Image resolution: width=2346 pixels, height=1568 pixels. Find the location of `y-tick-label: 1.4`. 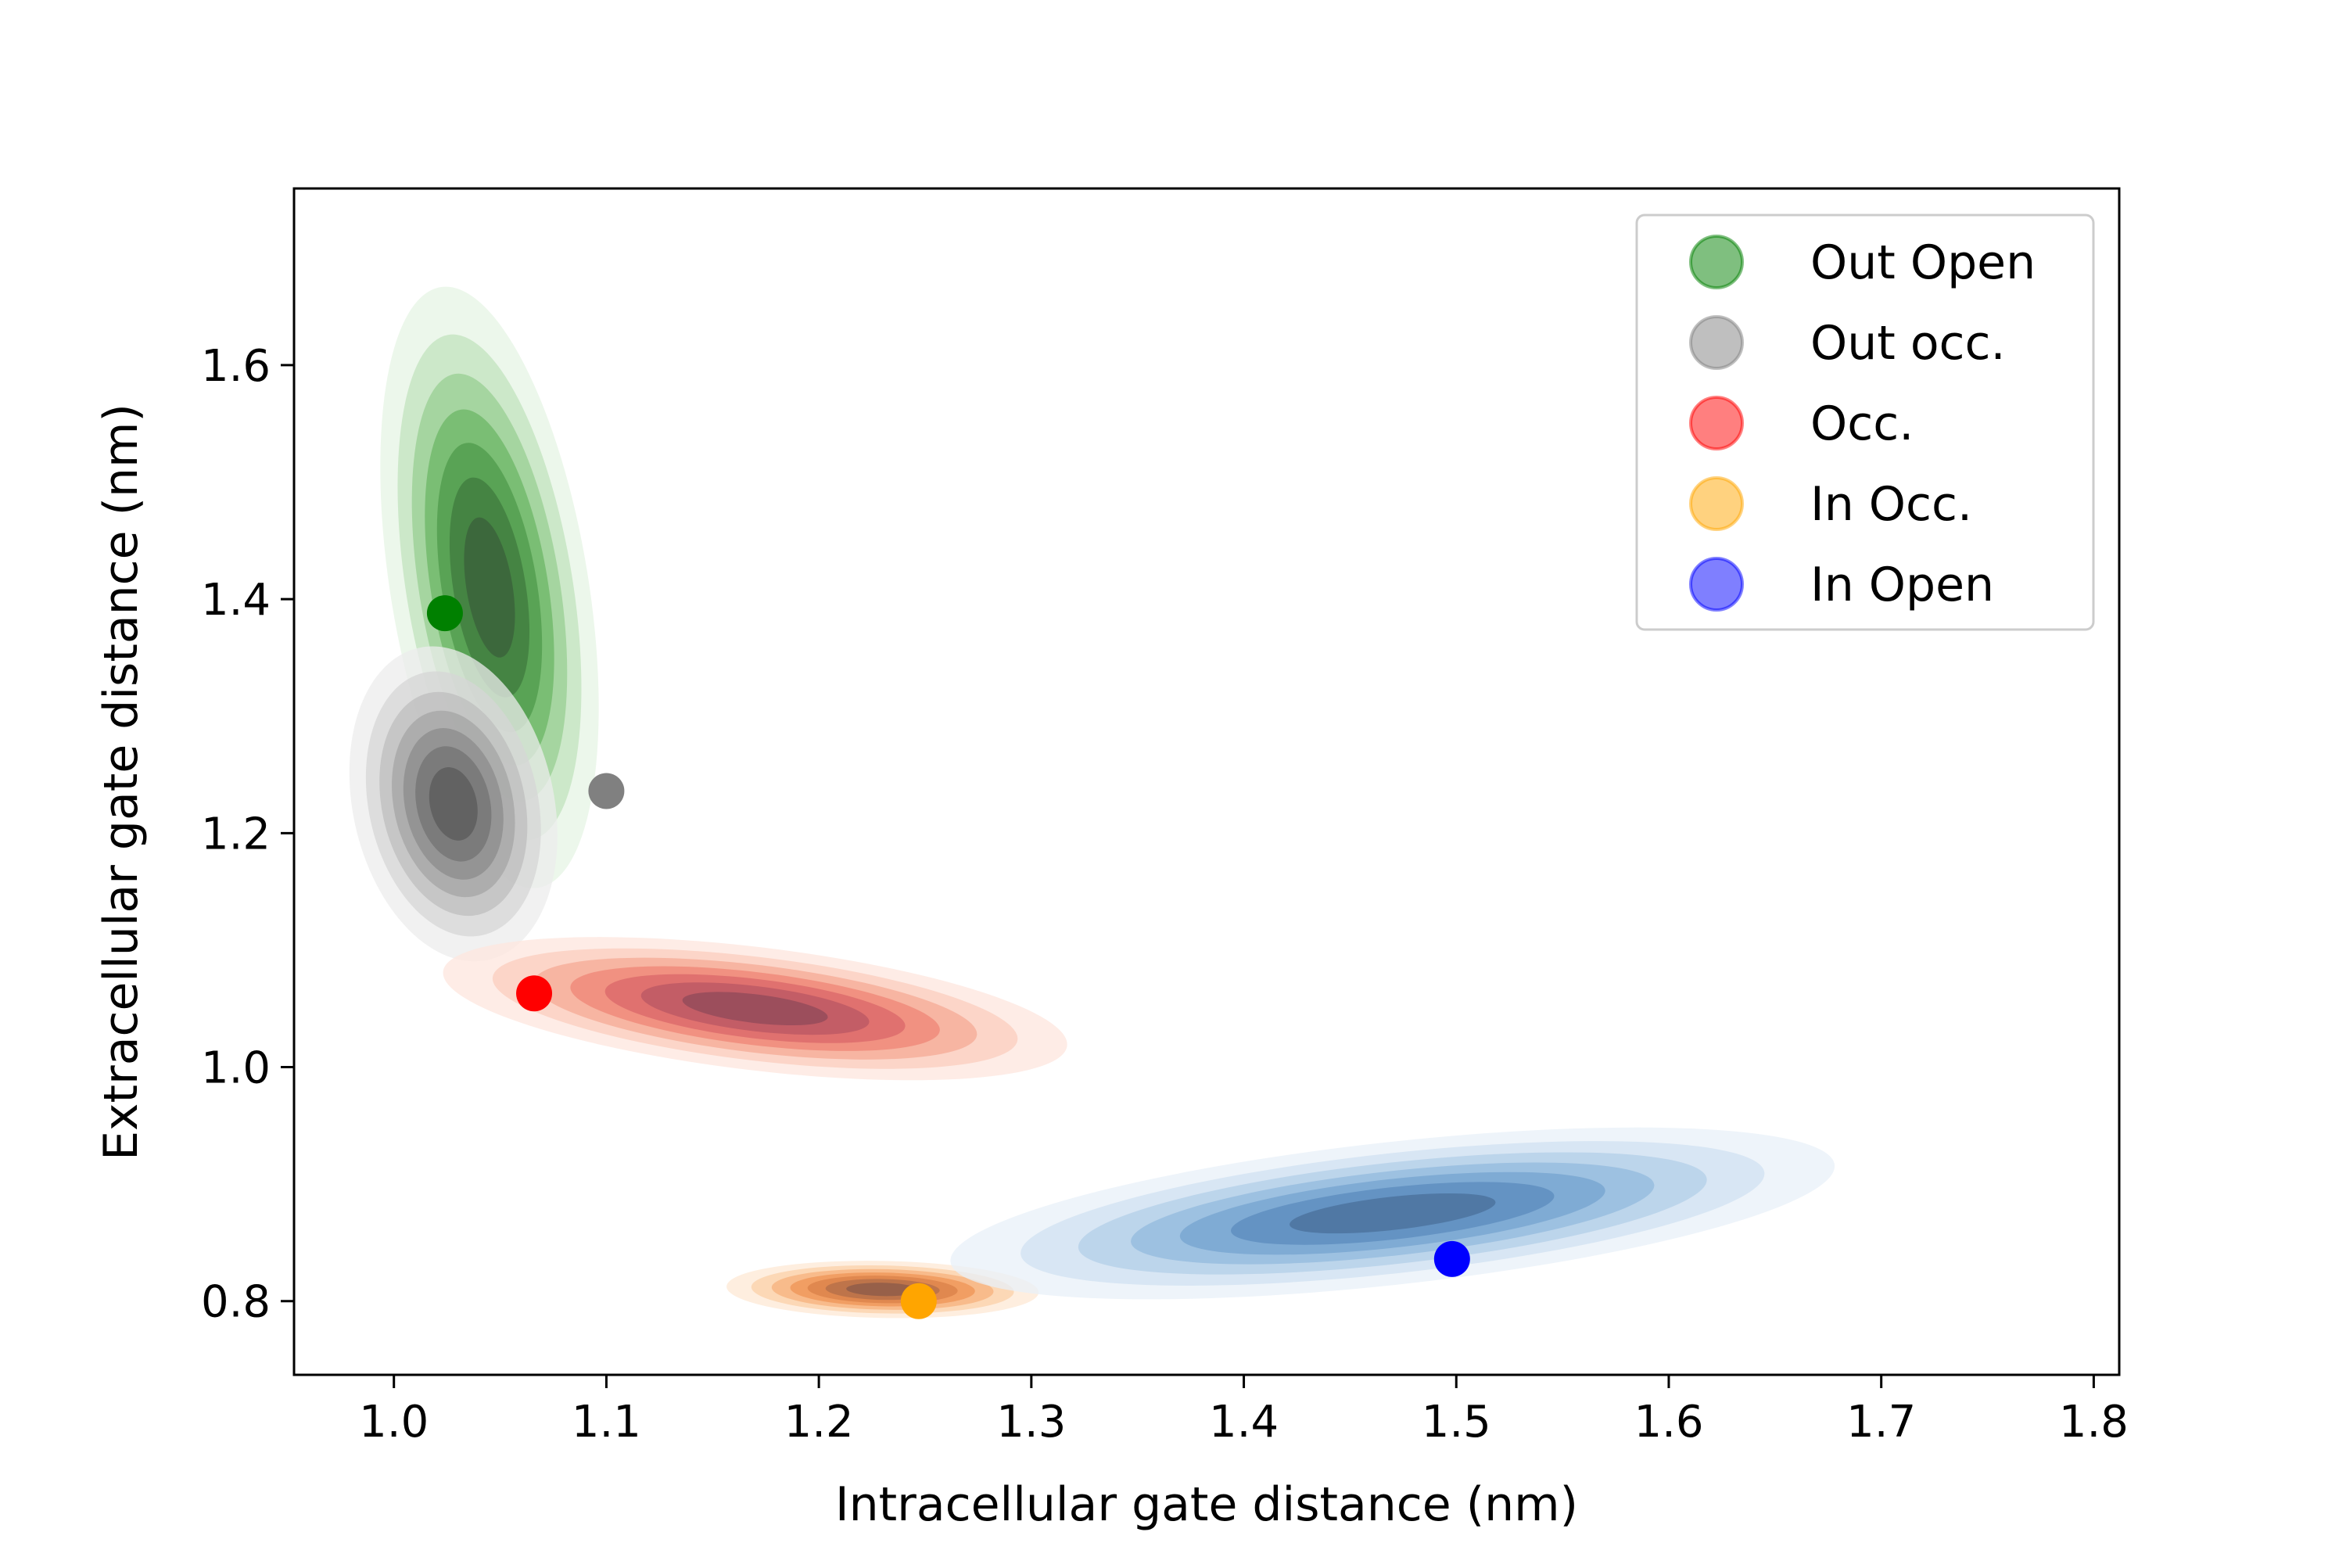

y-tick-label: 1.4 is located at coordinates (236, 600).